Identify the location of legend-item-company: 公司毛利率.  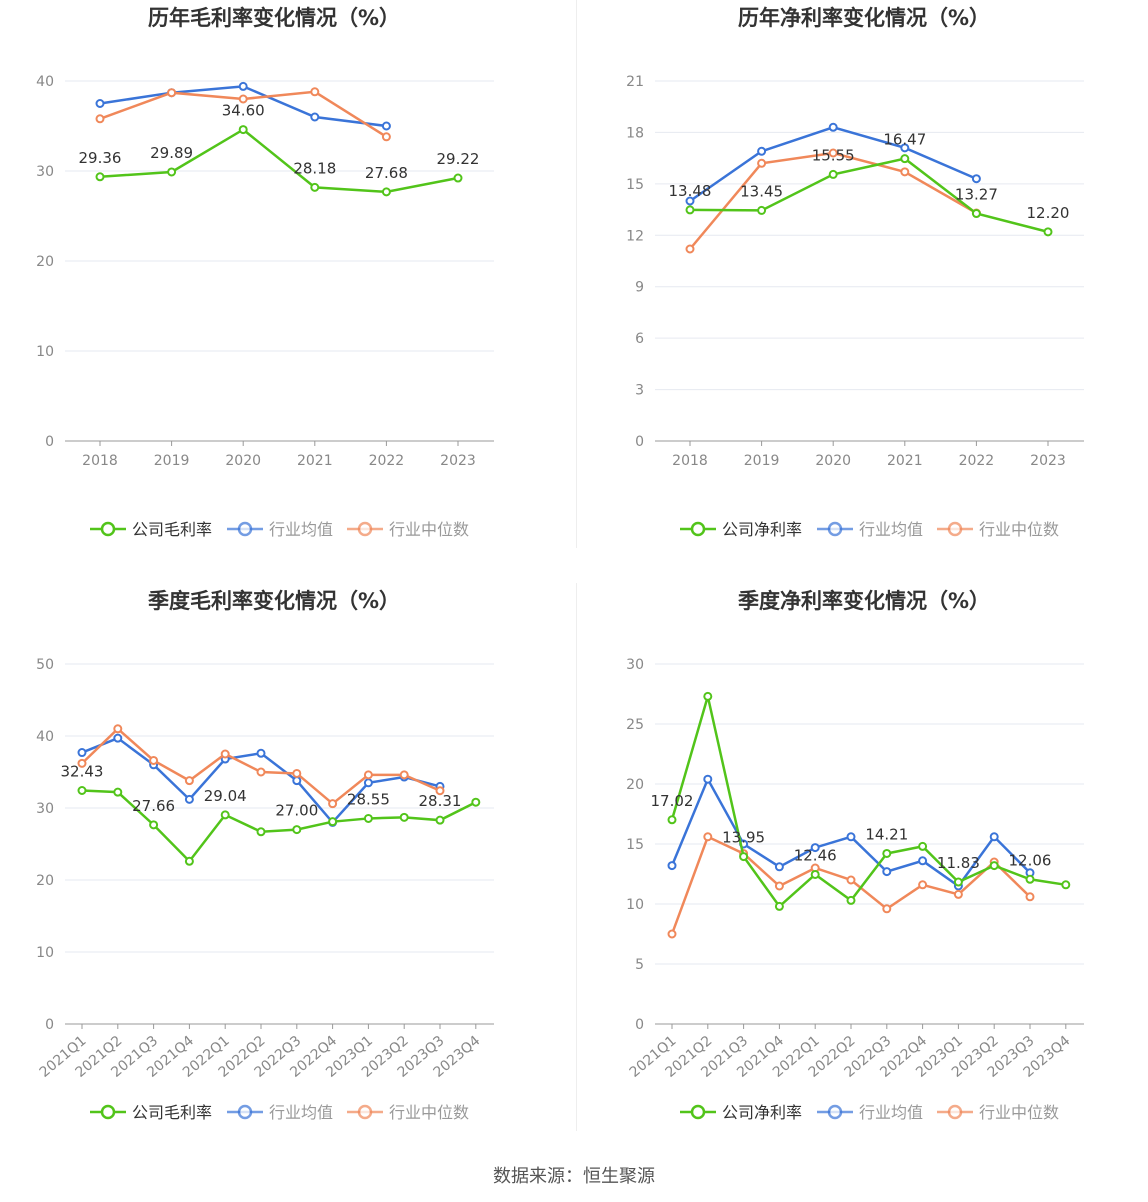
(151, 529).